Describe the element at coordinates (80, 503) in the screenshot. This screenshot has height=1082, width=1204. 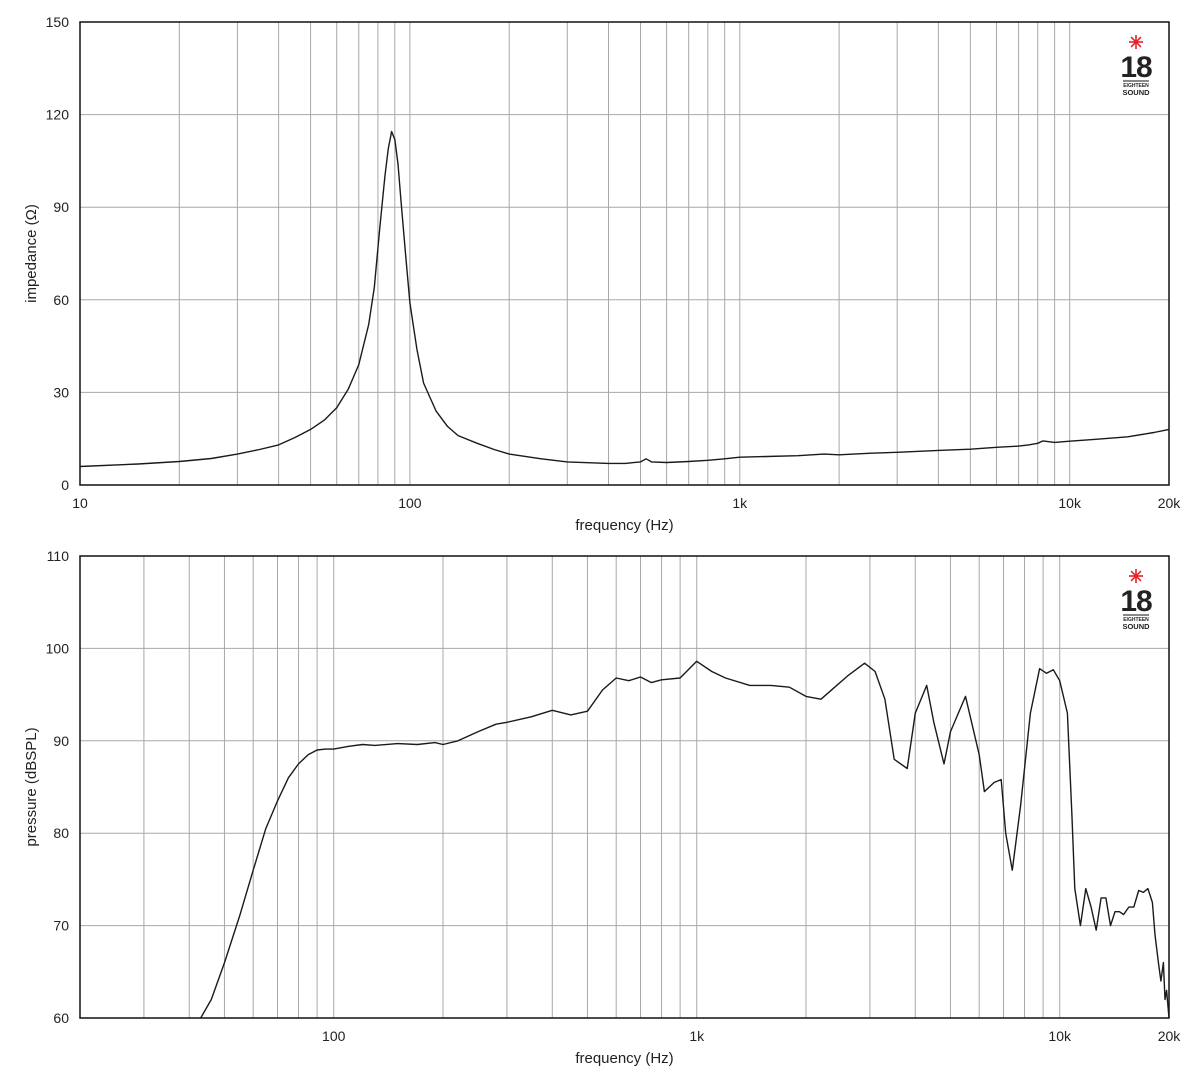
I see `x-tick-label: 10` at that location.